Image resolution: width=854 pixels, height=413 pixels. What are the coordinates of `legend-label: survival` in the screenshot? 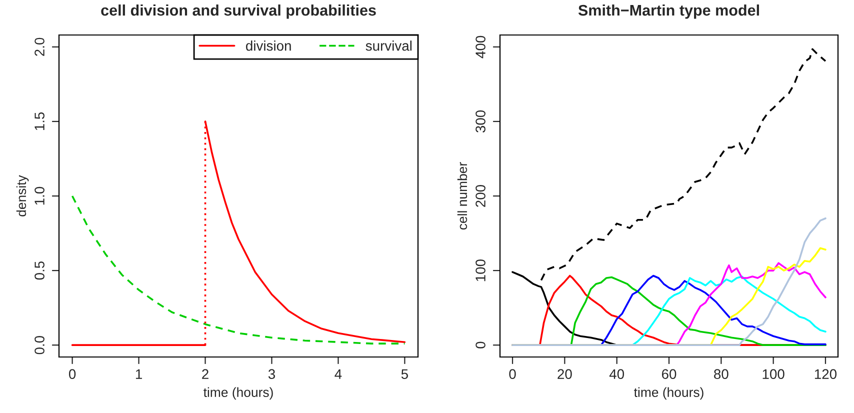 It's located at (389, 45).